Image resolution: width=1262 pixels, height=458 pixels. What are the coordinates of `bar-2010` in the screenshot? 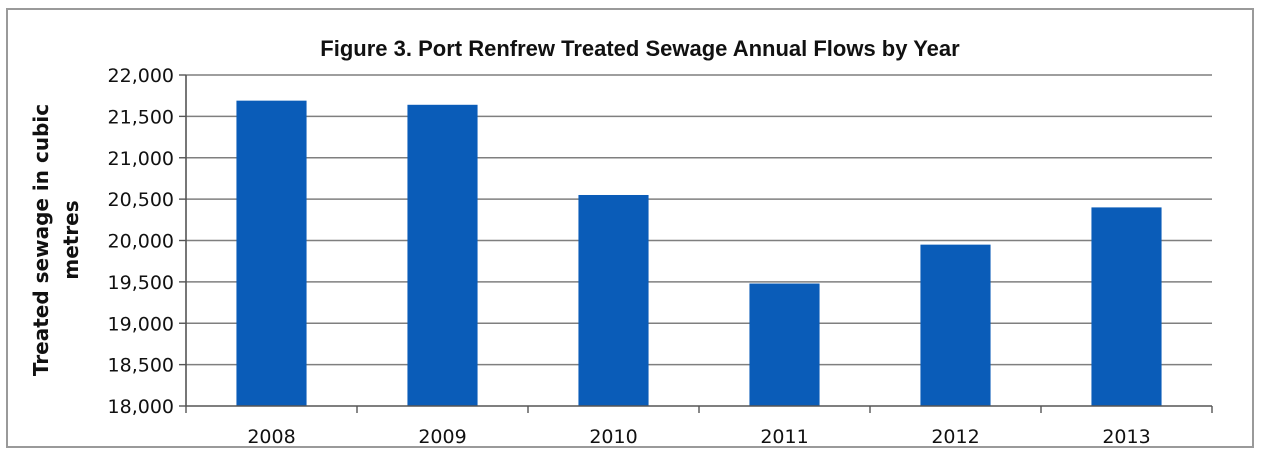 It's located at (613, 300).